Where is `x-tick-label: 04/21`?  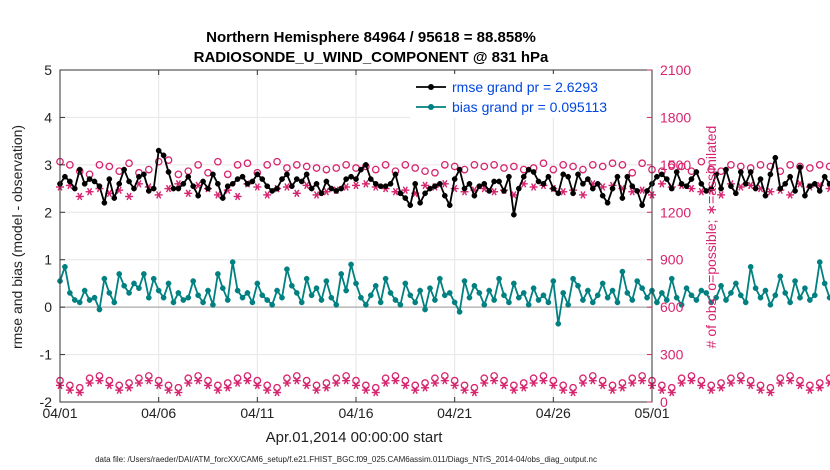
x-tick-label: 04/21 is located at coordinates (454, 413).